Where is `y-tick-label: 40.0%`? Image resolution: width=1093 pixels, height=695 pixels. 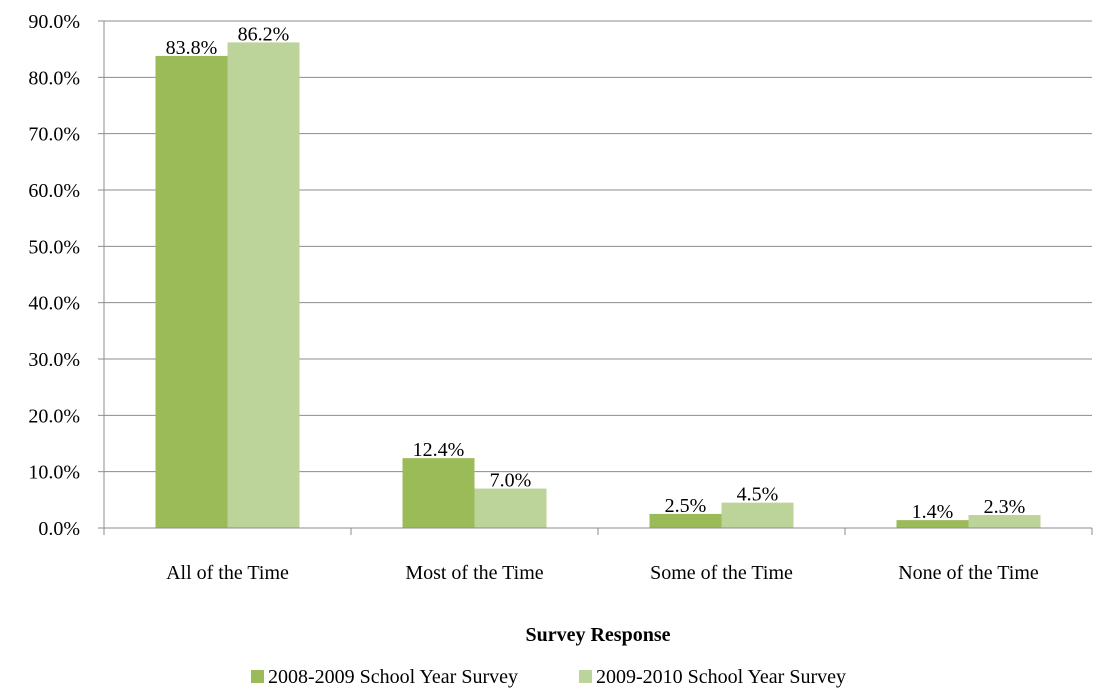 y-tick-label: 40.0% is located at coordinates (54, 304).